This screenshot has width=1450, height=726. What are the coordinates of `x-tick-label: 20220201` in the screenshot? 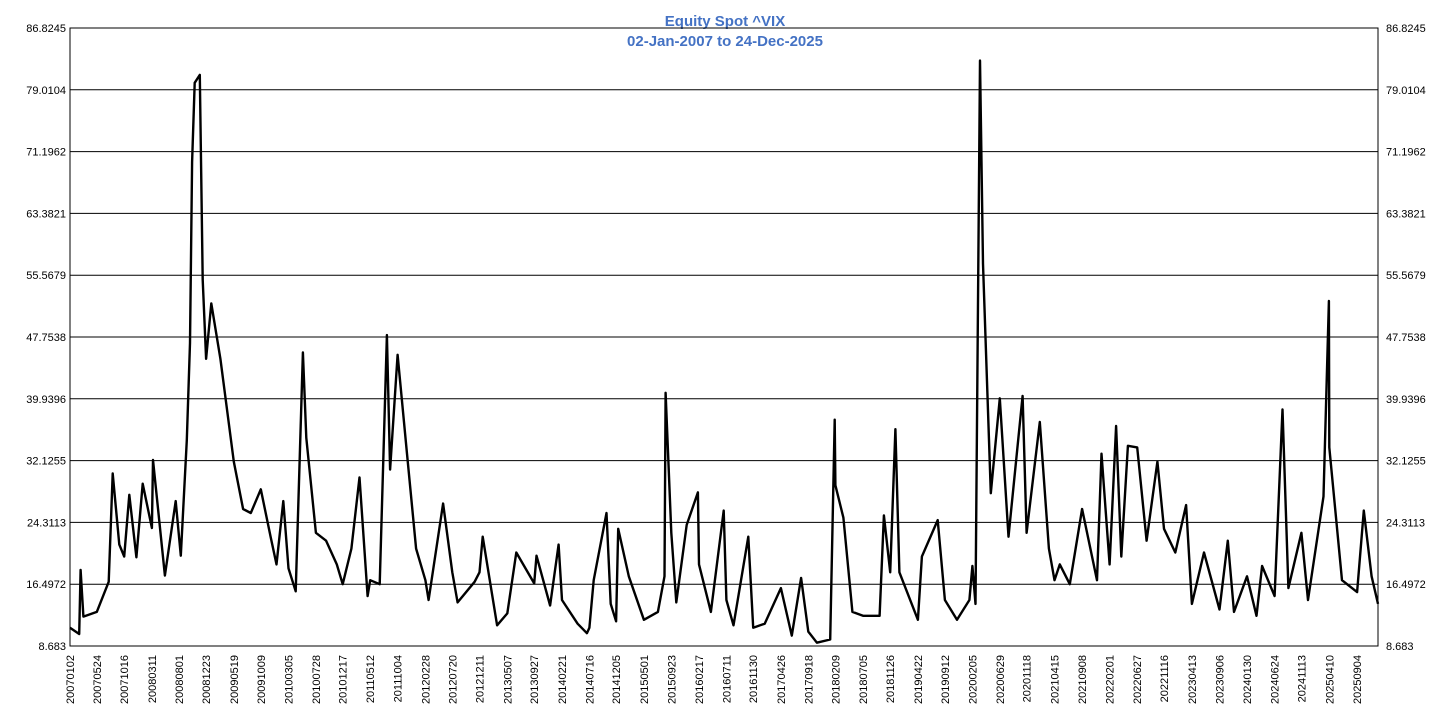 It's located at (1111, 679).